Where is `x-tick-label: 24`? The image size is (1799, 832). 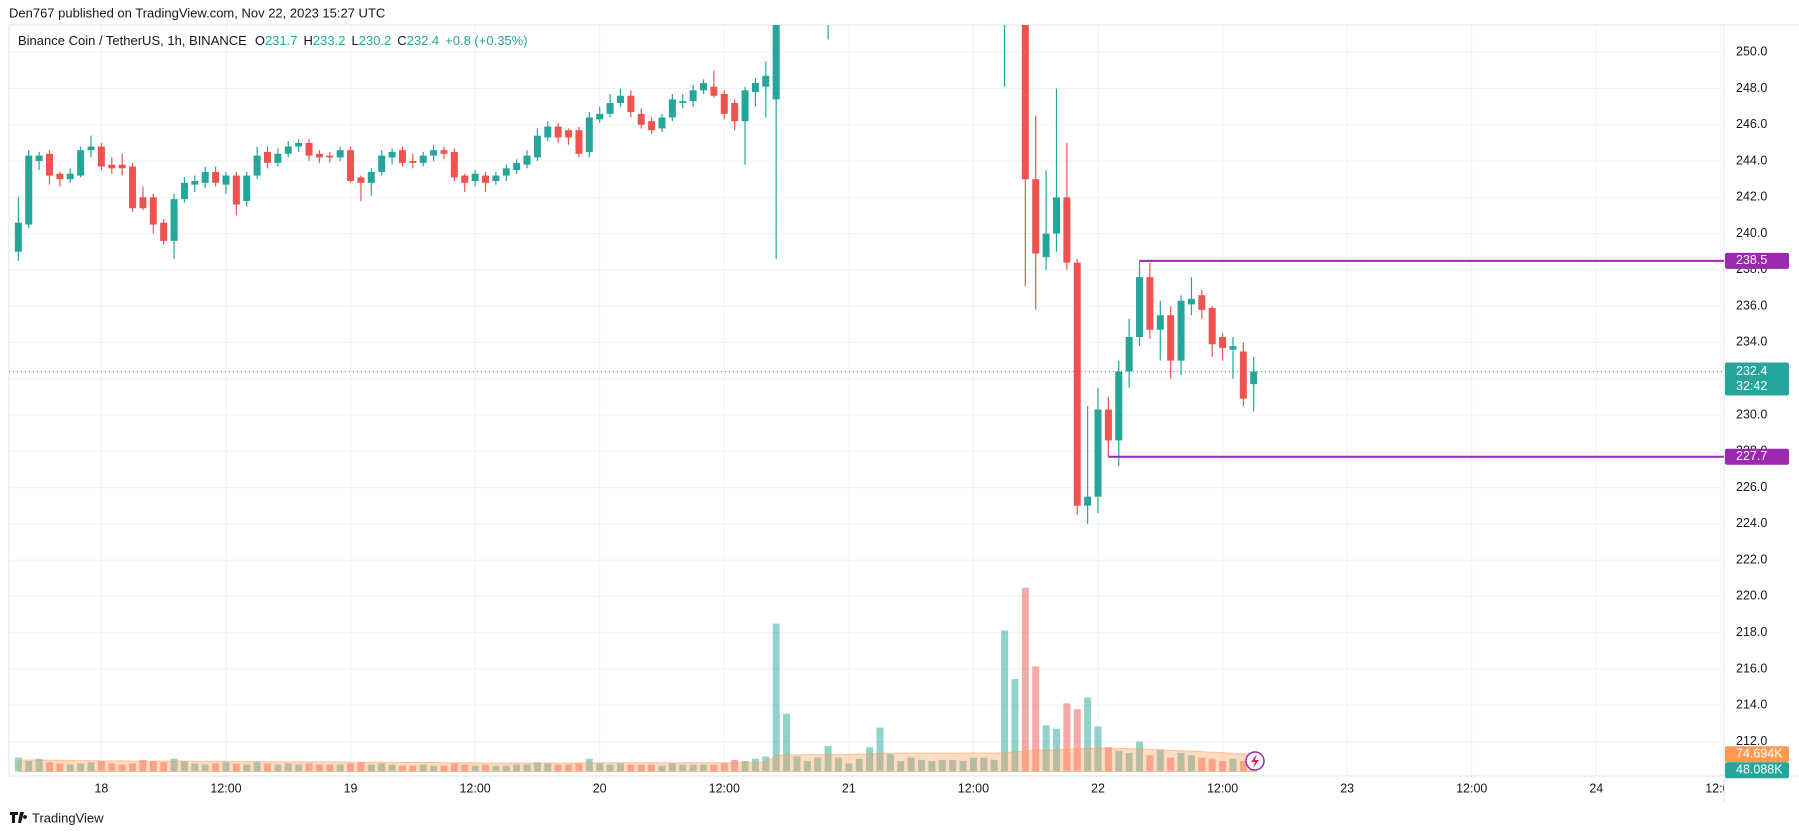
x-tick-label: 24 is located at coordinates (1596, 788).